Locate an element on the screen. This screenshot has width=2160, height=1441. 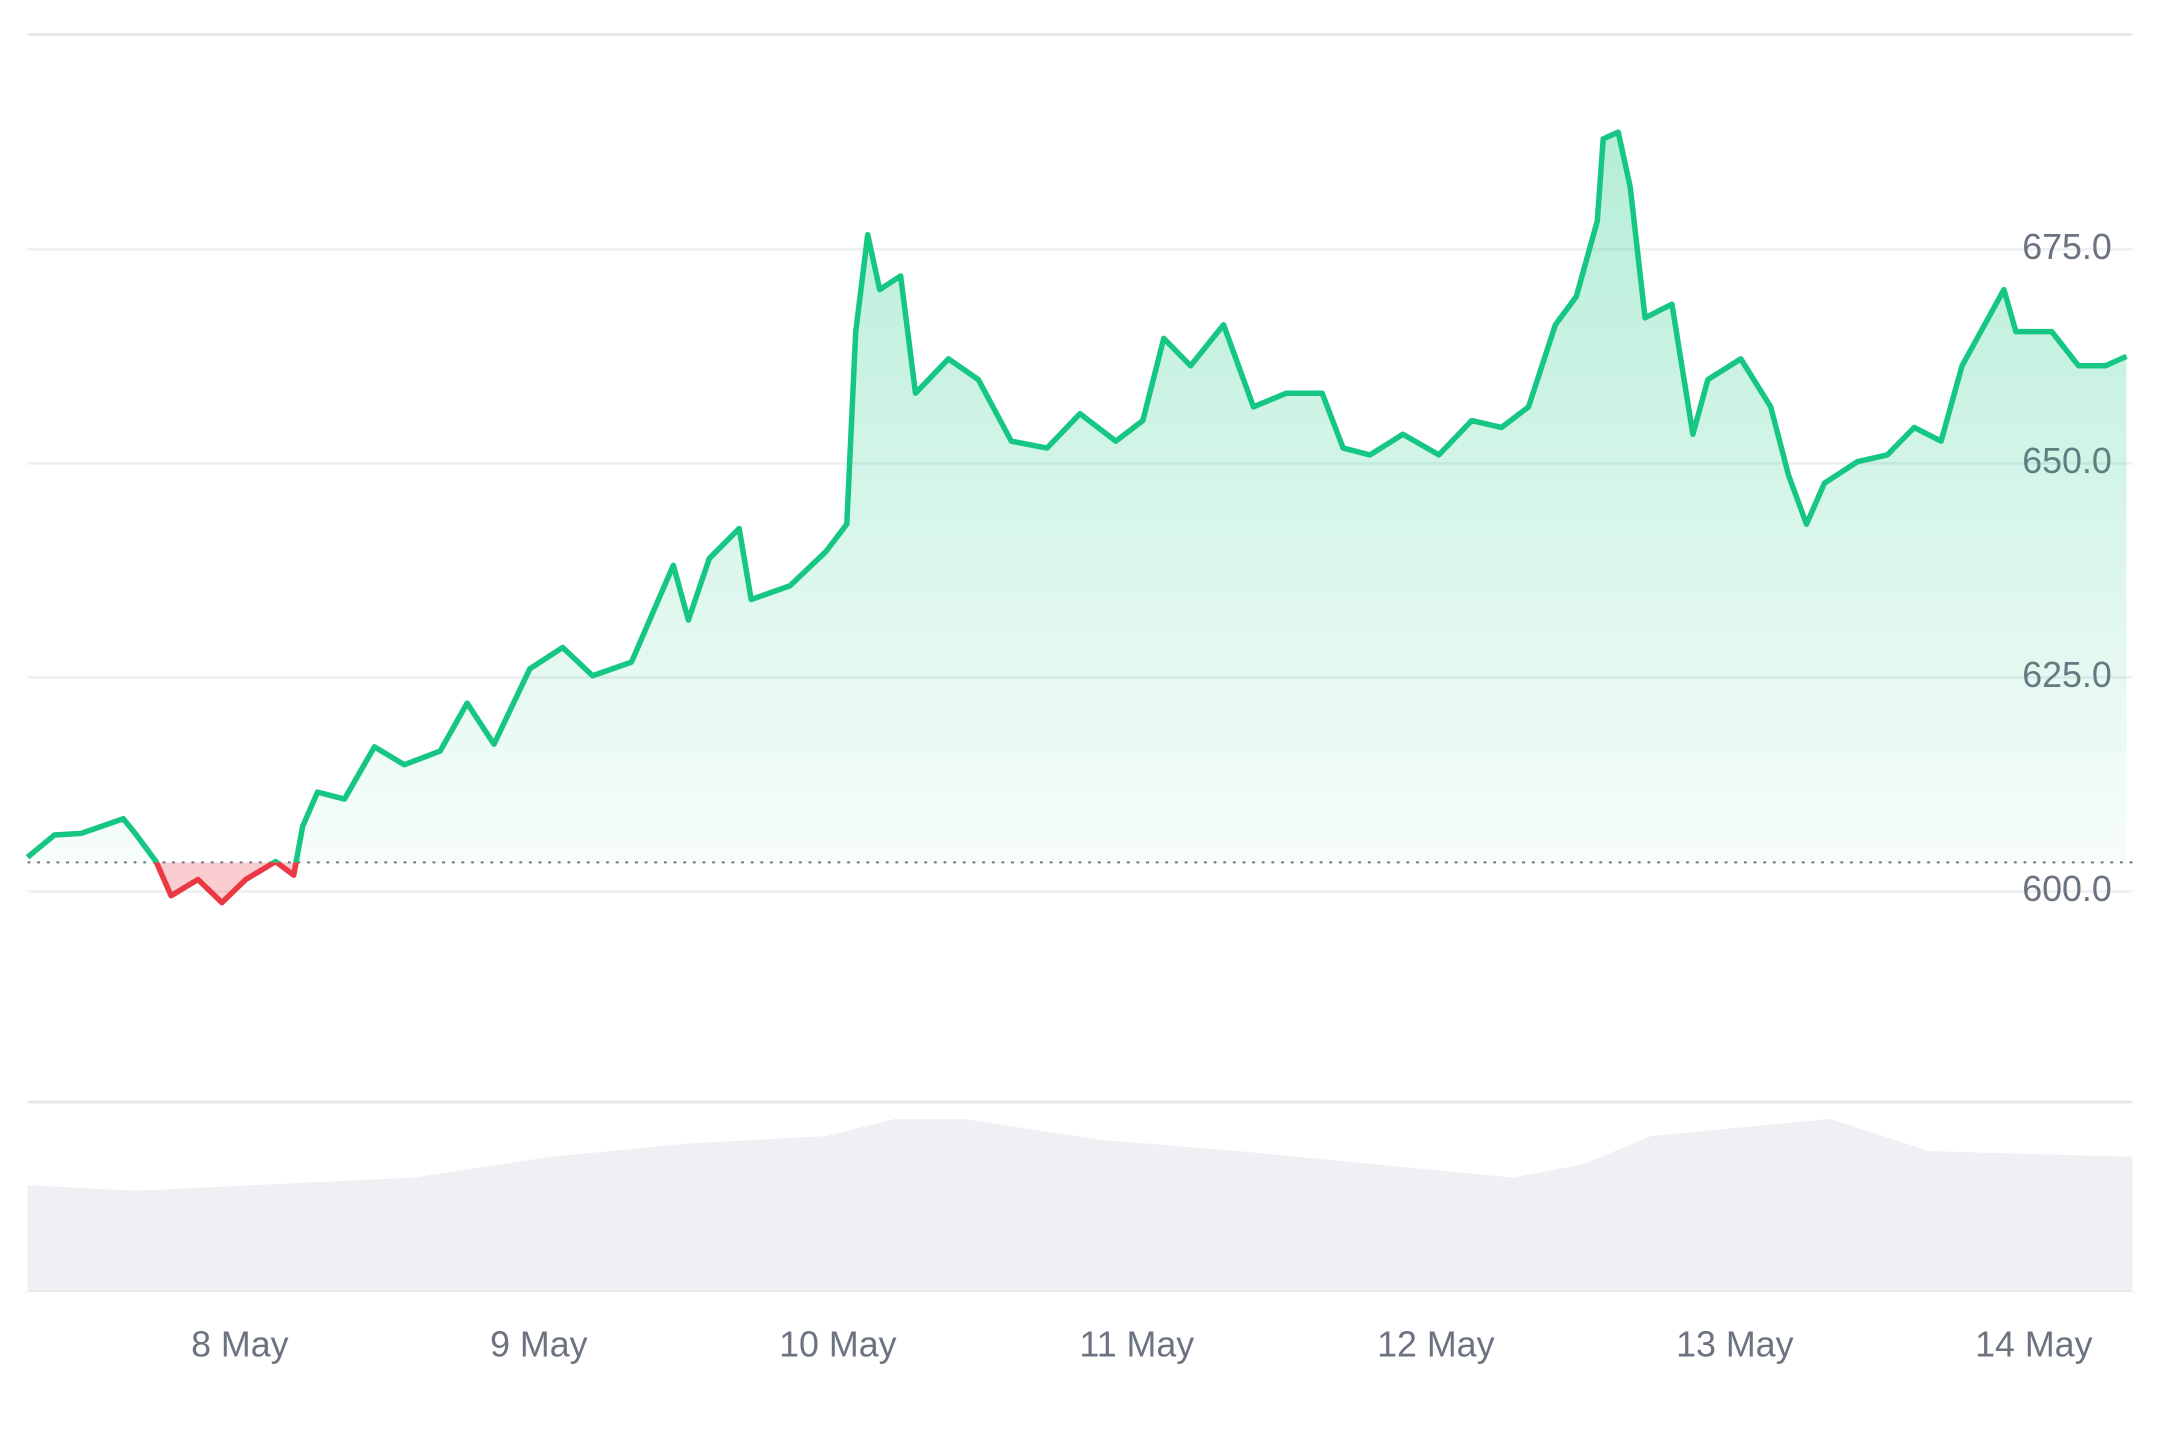
y-tick-label: 675.0 is located at coordinates (2067, 247).